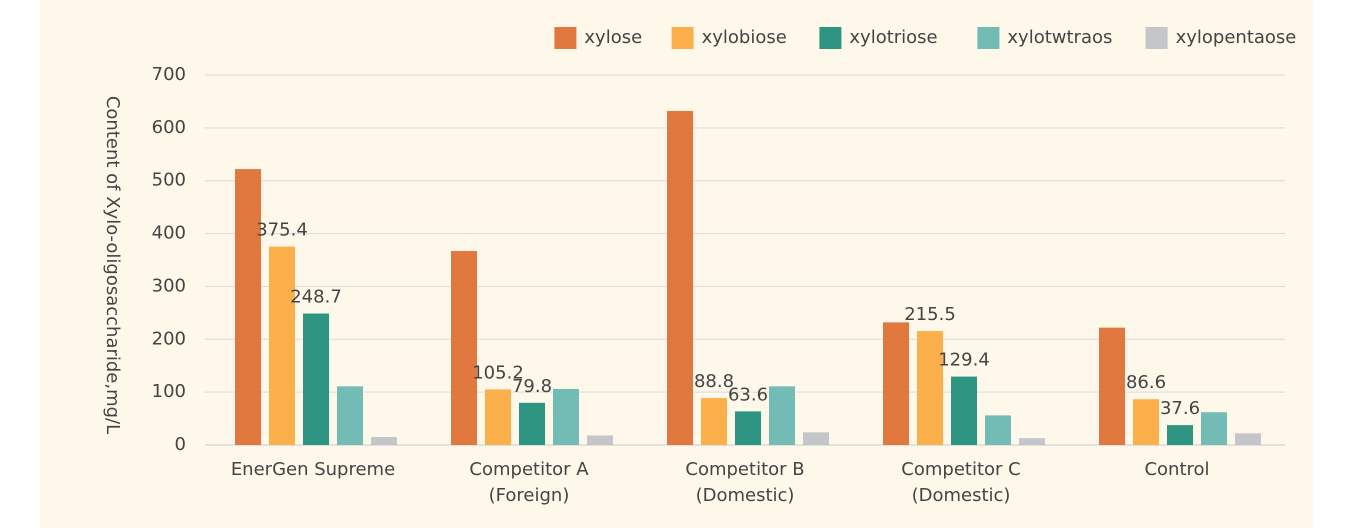 The width and height of the screenshot is (1353, 528). Describe the element at coordinates (316, 297) in the screenshot. I see `data-label: 248.7` at that location.